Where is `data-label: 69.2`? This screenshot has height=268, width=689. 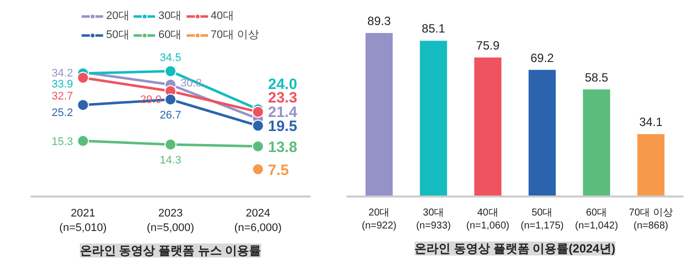 data-label: 69.2 is located at coordinates (542, 57).